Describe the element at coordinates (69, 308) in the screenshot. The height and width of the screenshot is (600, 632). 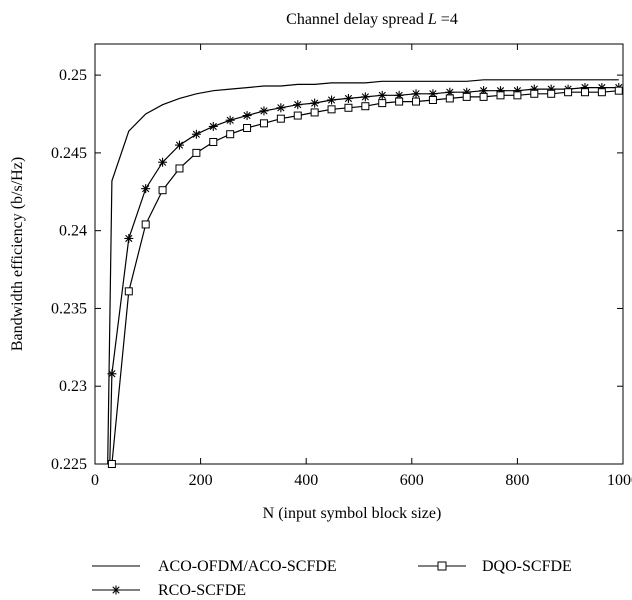
I see `y-tick-label: 0.235` at that location.